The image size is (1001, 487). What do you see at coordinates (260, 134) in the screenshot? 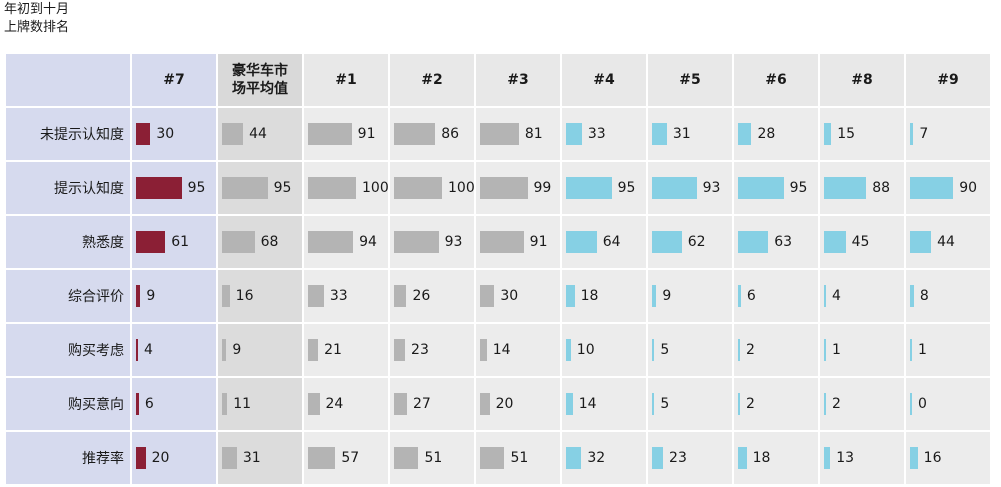
I see `table-cell: 44` at bounding box center [260, 134].